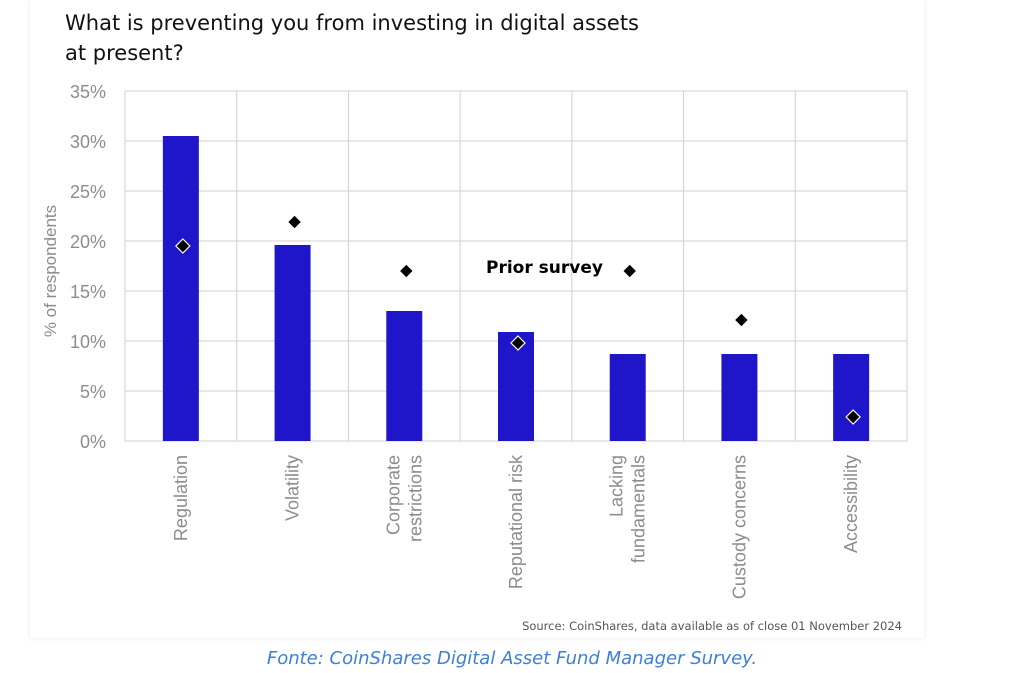  I want to click on x-tick-label: Reputational risk, so click(516, 521).